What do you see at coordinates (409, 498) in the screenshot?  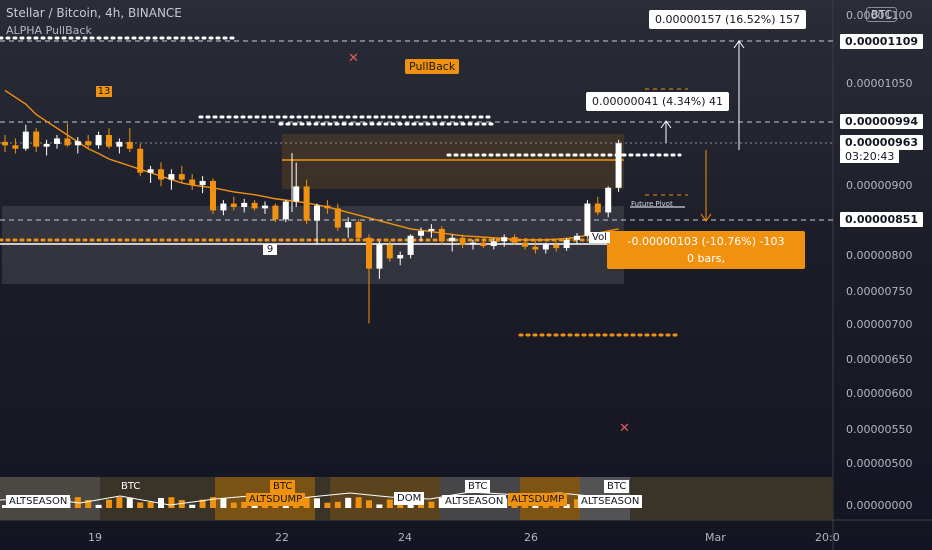 I see `osc-signal-label: DOM` at bounding box center [409, 498].